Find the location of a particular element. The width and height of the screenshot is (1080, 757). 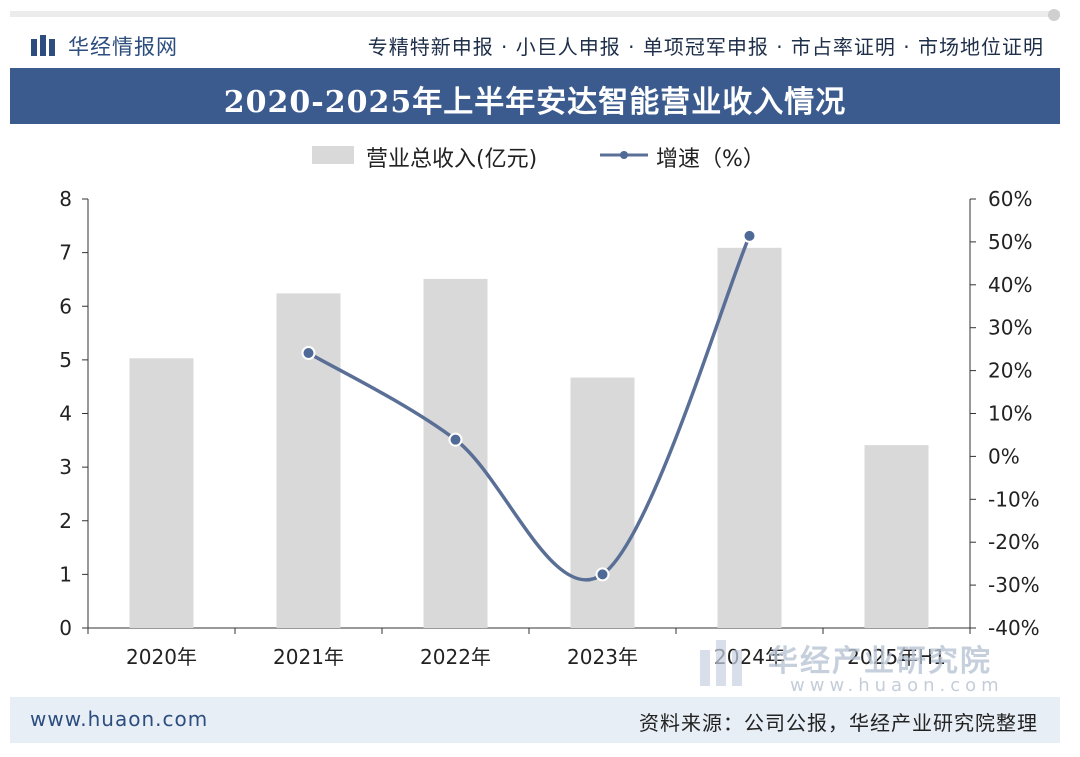

page-footer: www.huaon.com 资料来源：公司公报，华经产业研究院整理 is located at coordinates (535, 720).